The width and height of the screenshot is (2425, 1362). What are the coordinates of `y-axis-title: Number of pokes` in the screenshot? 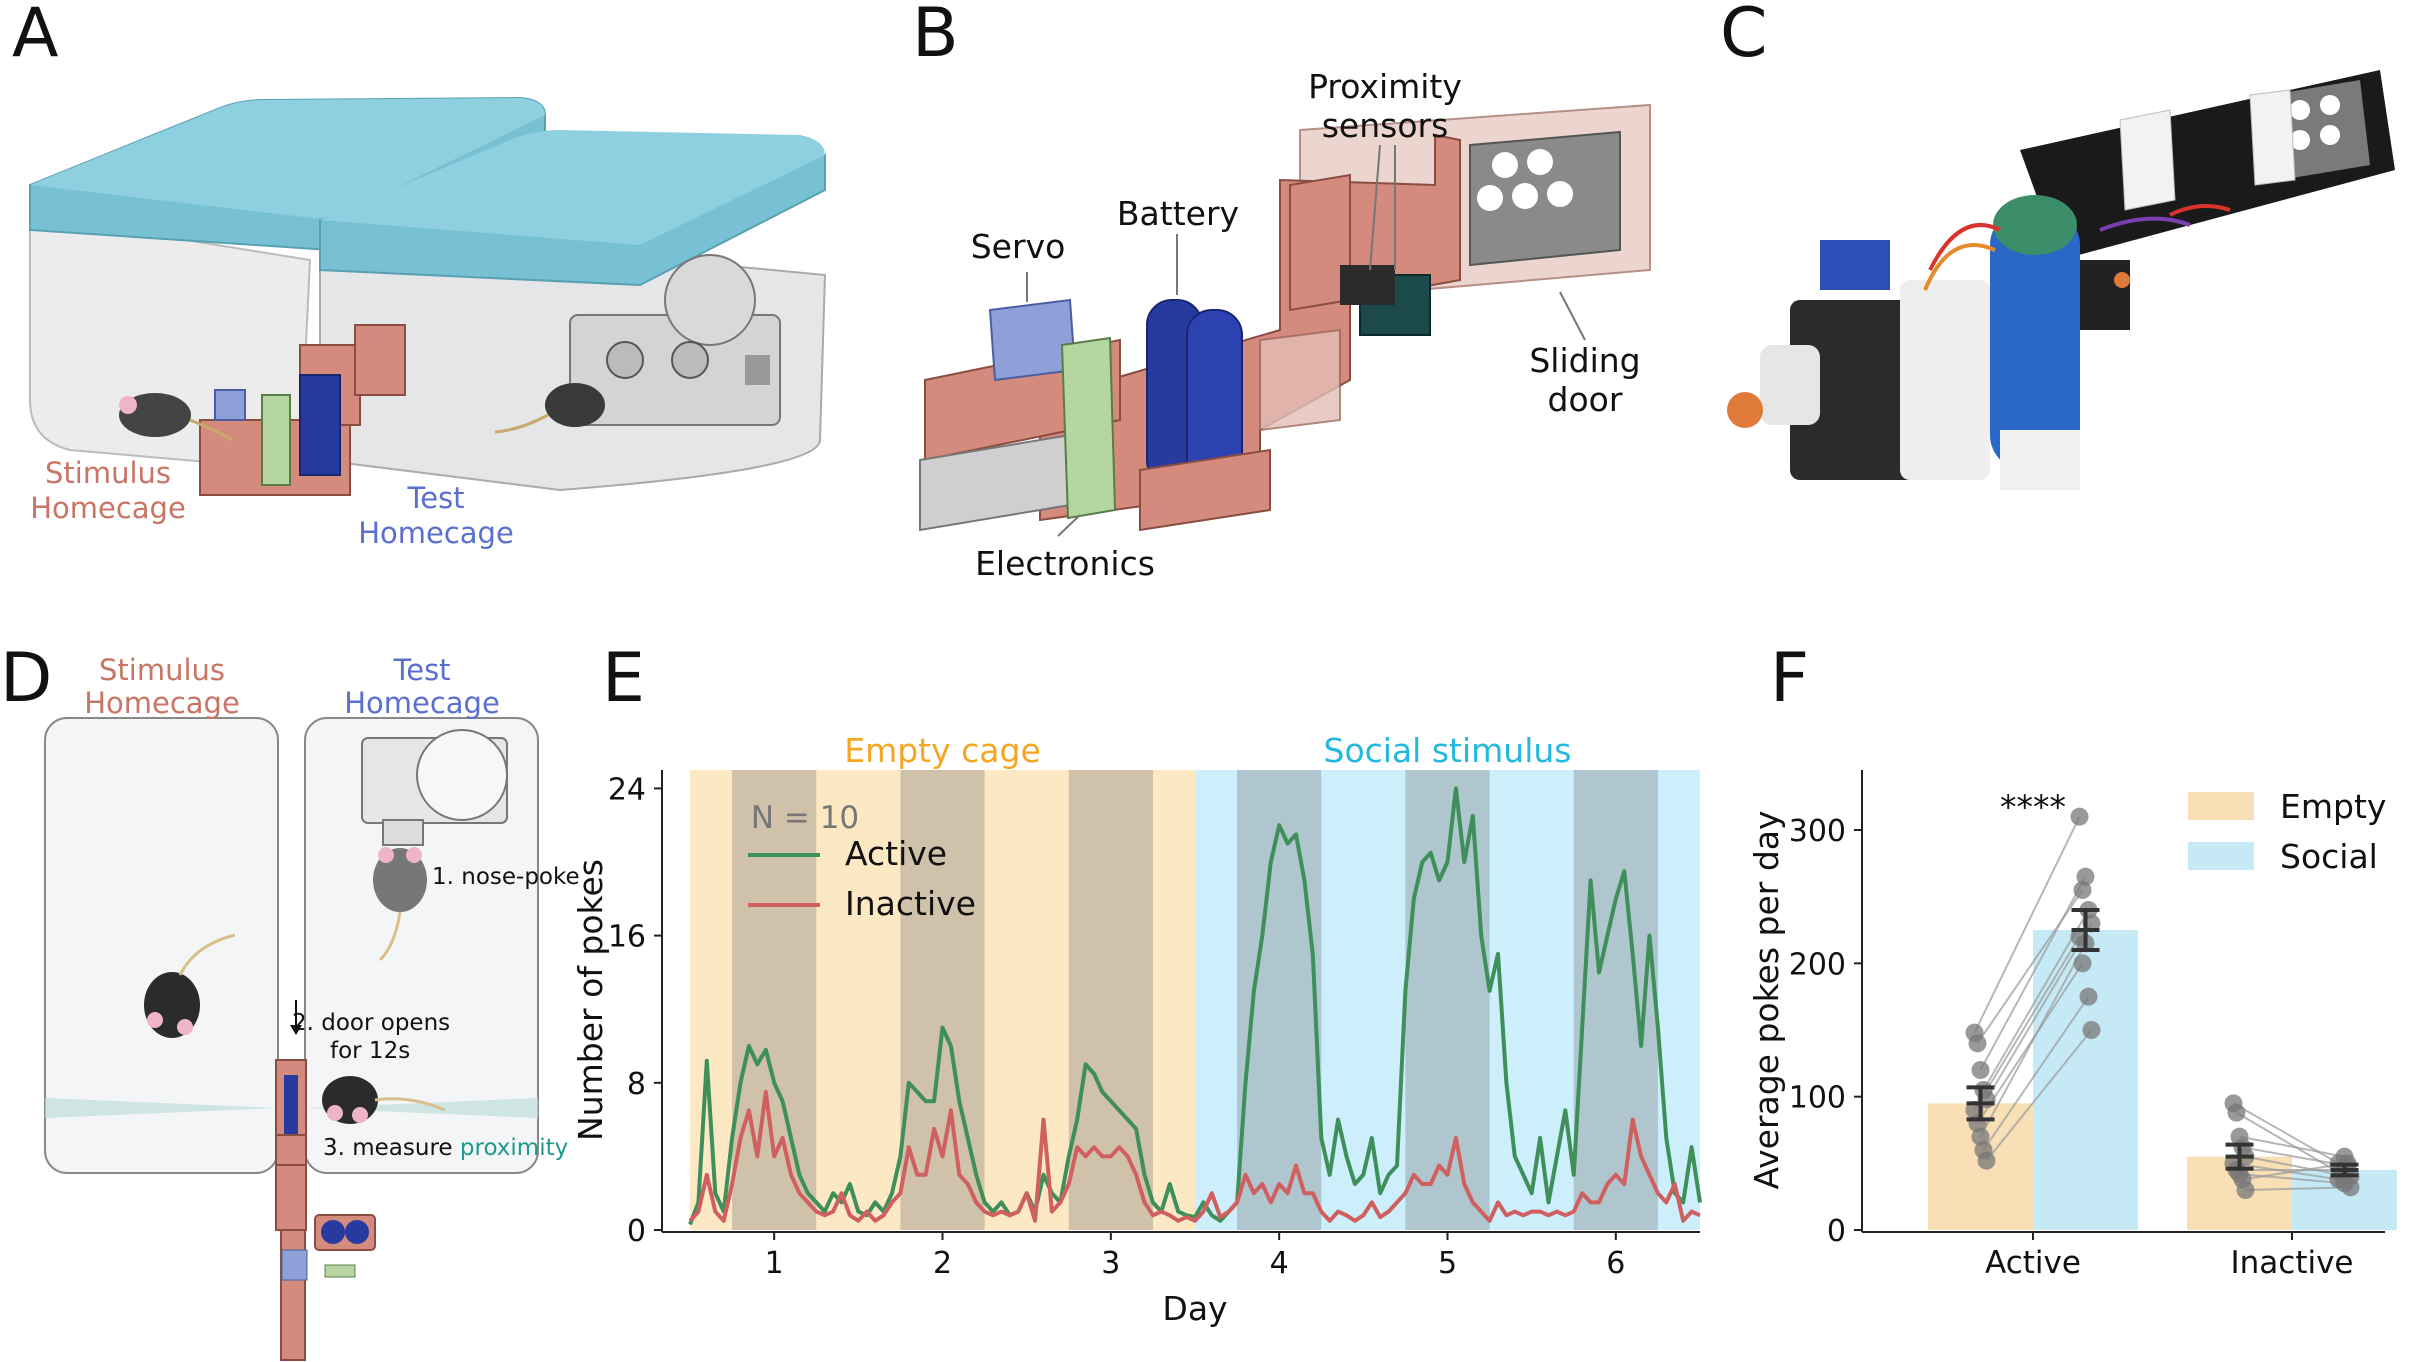 It's located at (590, 1000).